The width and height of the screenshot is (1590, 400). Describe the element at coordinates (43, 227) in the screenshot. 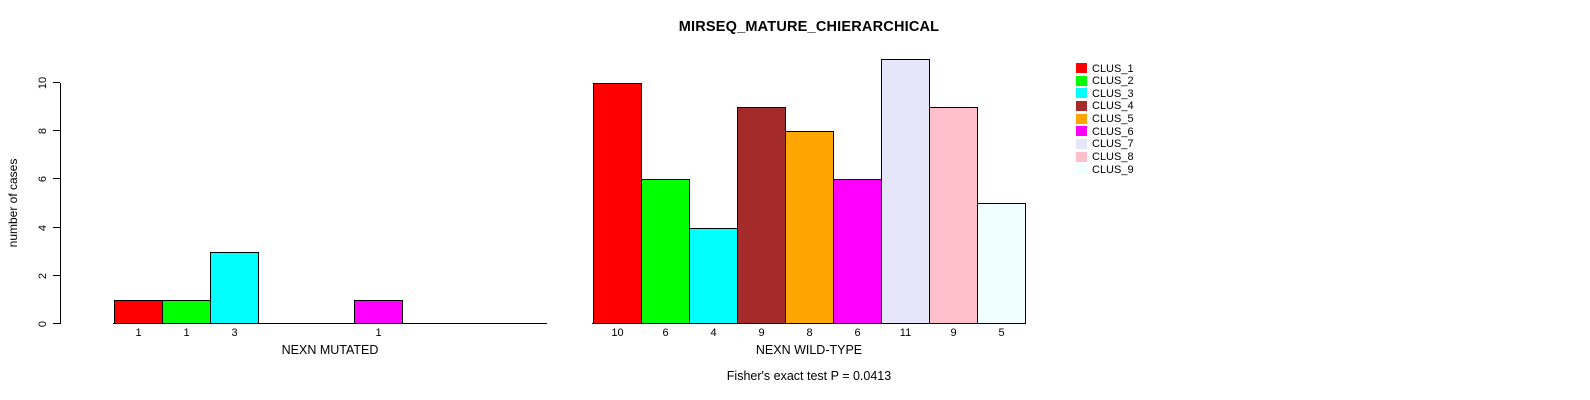

I see `y-tick-label: 4` at that location.